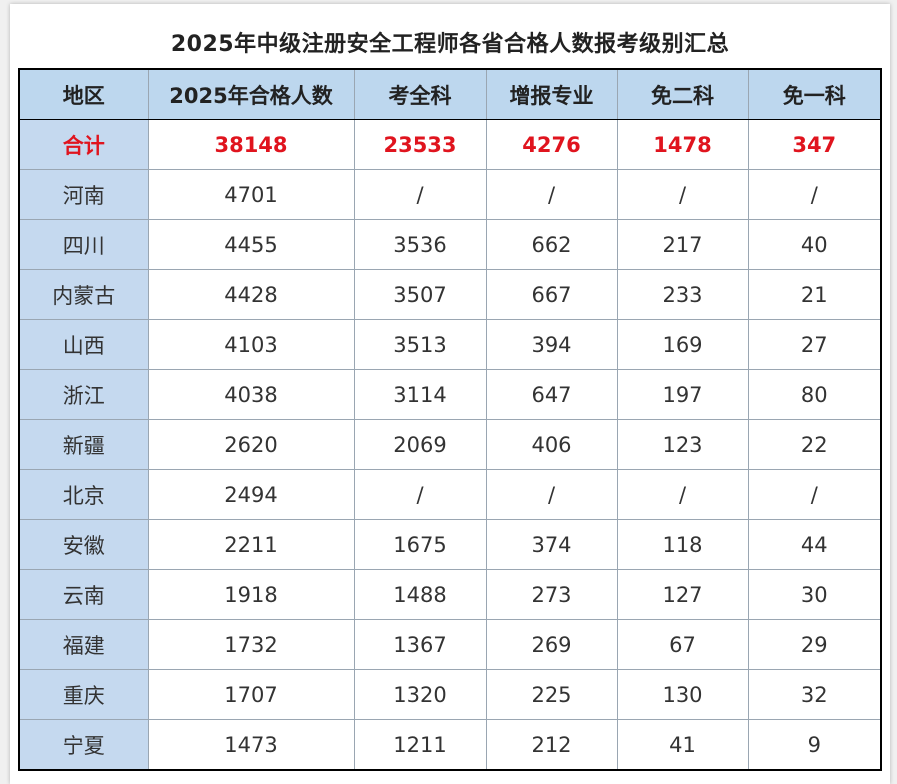 The height and width of the screenshot is (784, 897). What do you see at coordinates (551, 694) in the screenshot?
I see `row-cell: 225` at bounding box center [551, 694].